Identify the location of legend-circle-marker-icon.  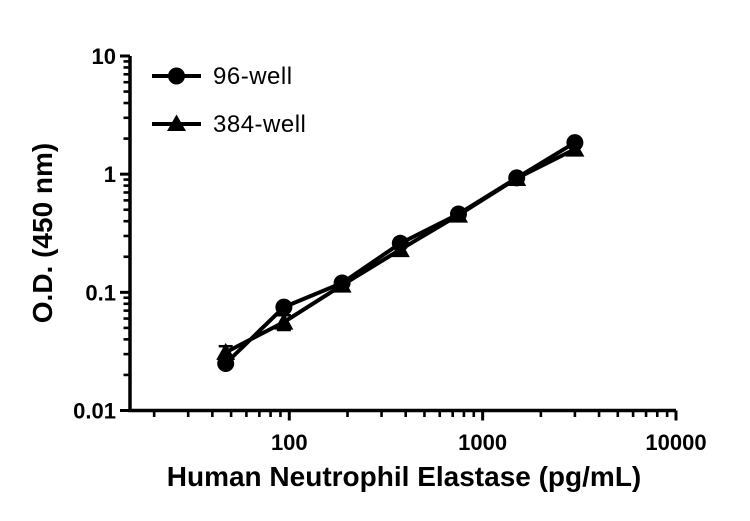
(176, 76).